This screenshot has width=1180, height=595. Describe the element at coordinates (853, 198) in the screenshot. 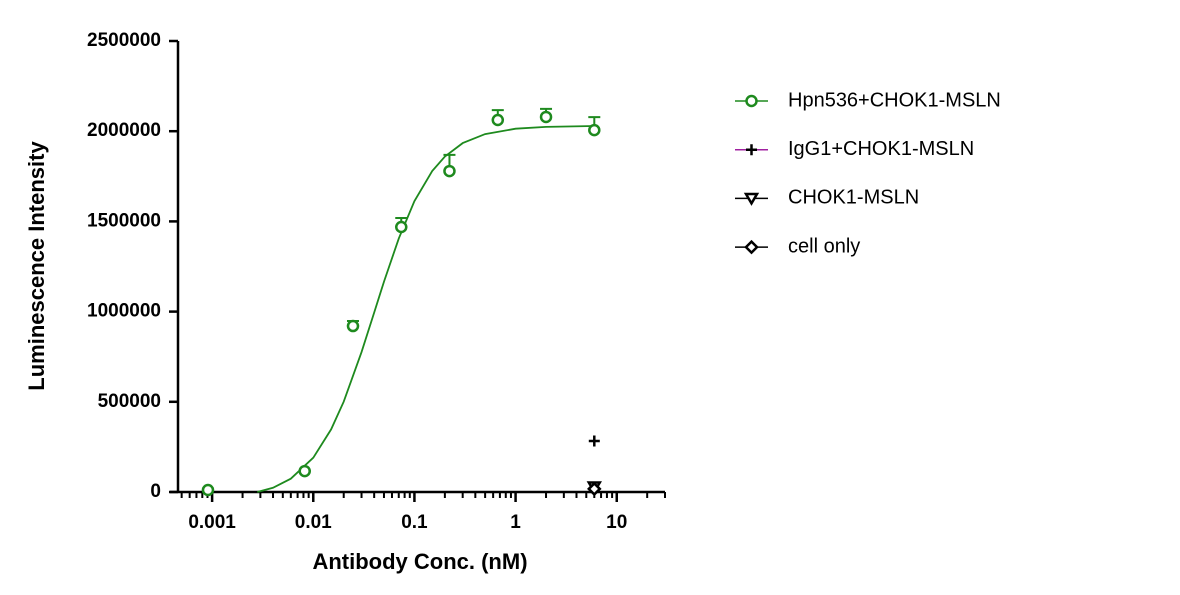

I see `legend-label: CHOK1-MSLN` at that location.